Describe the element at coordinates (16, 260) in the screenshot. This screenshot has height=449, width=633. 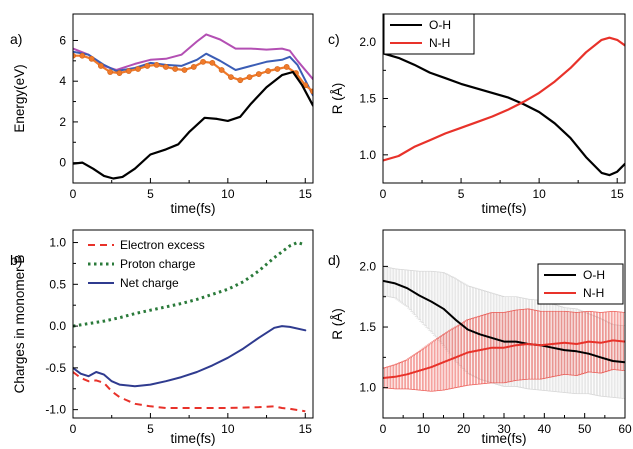
I see `panel-label: b)` at that location.